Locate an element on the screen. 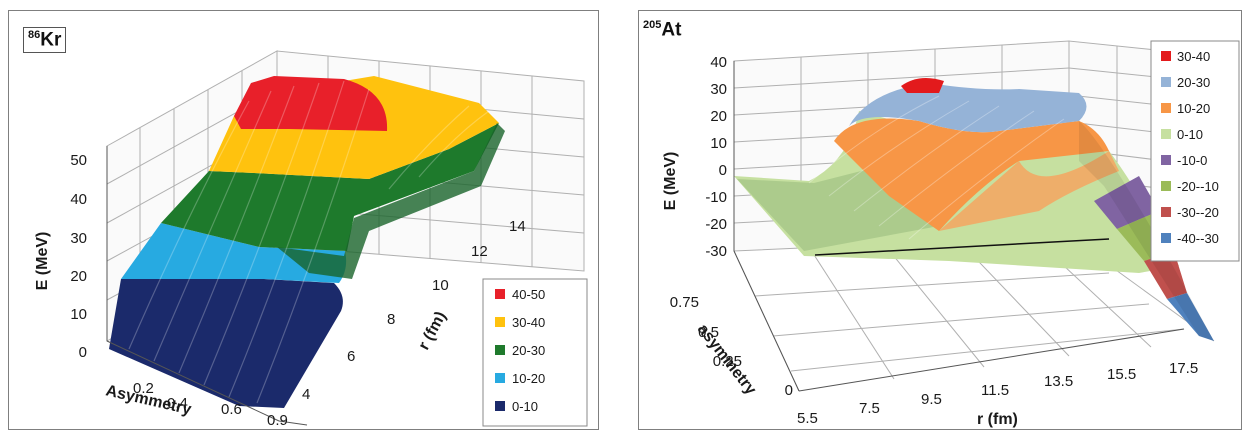  legend-label: 40-50 is located at coordinates (528, 294).